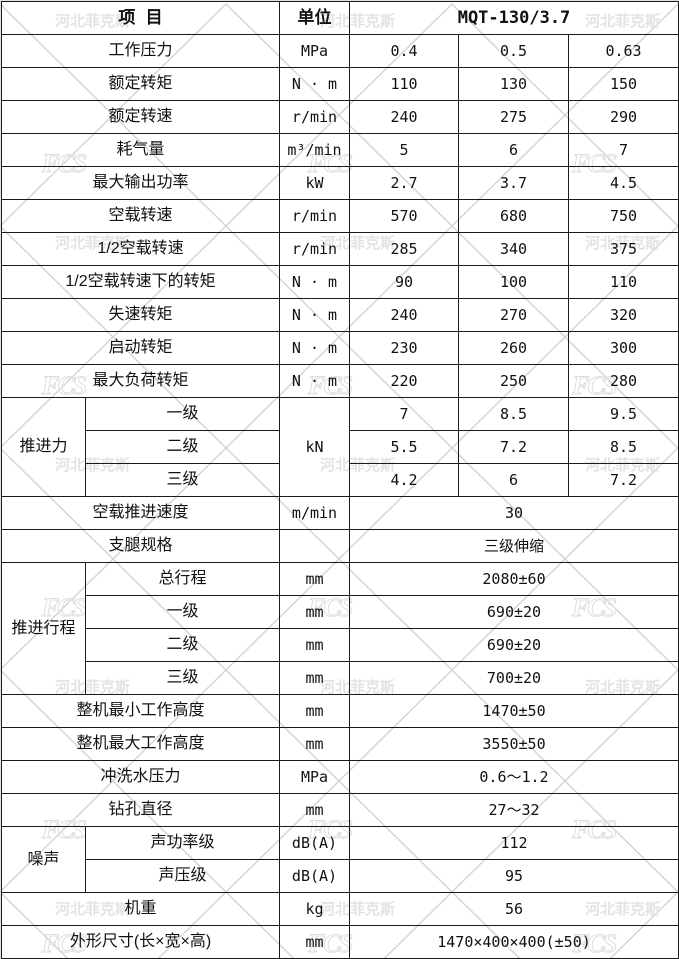 The height and width of the screenshot is (959, 679). What do you see at coordinates (623, 381) in the screenshot?
I see `value-cell: 280` at bounding box center [623, 381].